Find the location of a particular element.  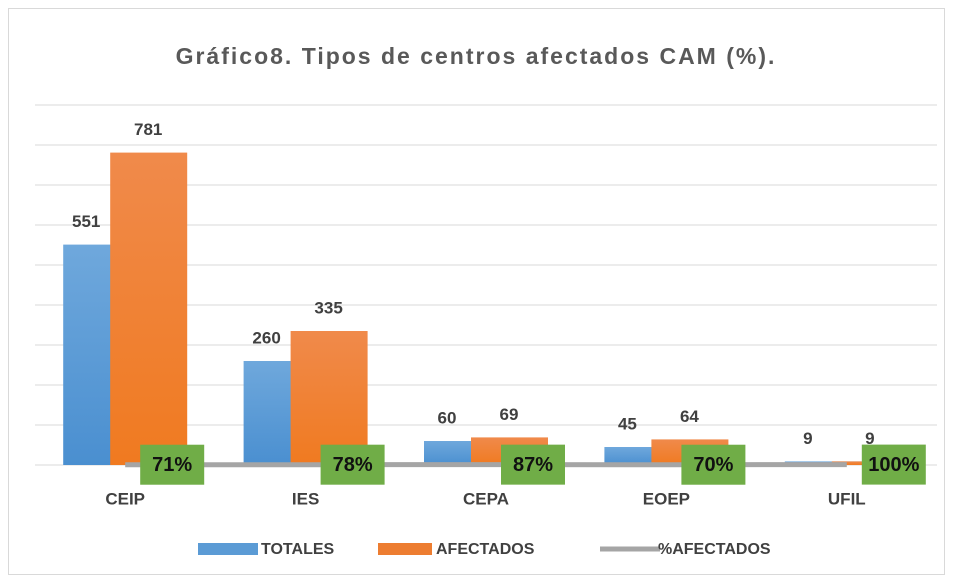

data-label: 69 is located at coordinates (509, 414).